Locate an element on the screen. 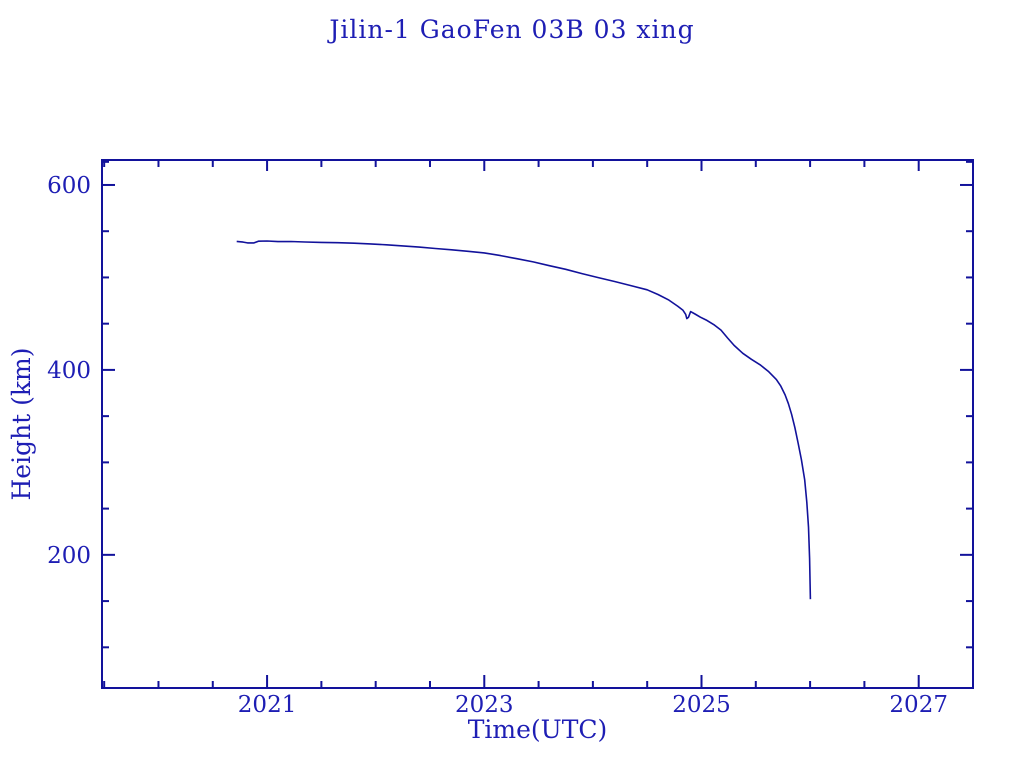 The width and height of the screenshot is (1024, 768). x-tick-label: 2027 is located at coordinates (918, 705).